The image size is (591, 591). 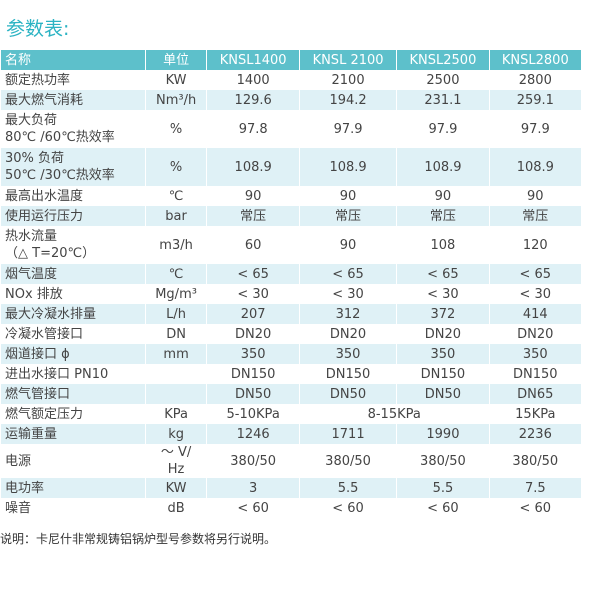 I want to click on row-name: 电功率, so click(x=73, y=488).